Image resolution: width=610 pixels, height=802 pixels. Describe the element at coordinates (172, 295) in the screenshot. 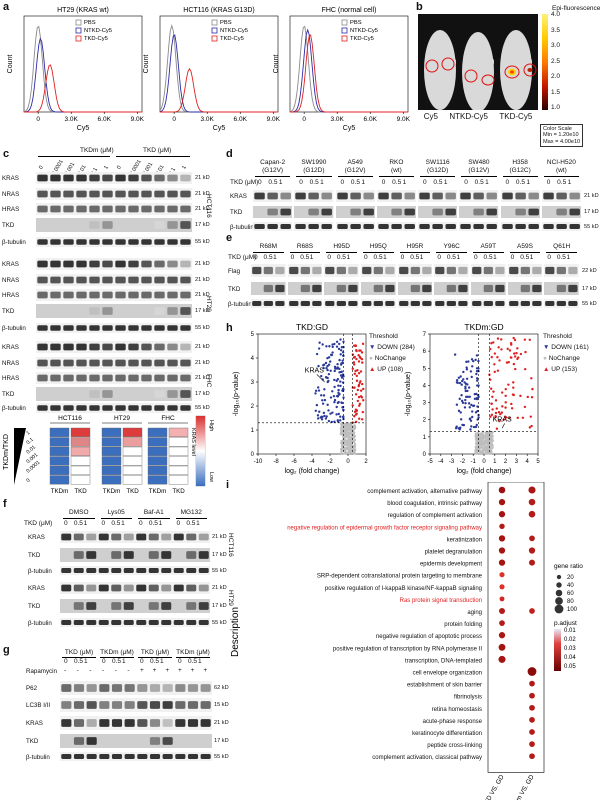

I see `c-blot-7-band` at that location.